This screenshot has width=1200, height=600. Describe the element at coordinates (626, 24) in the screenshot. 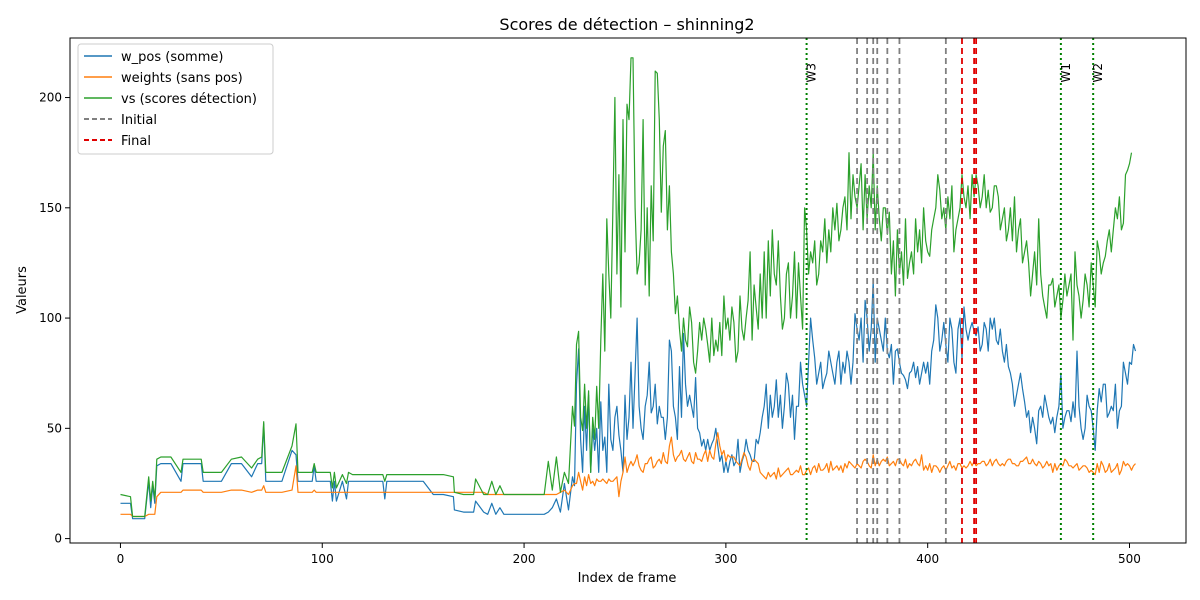

I see `chart-title: Scores de détection – shinning2` at that location.